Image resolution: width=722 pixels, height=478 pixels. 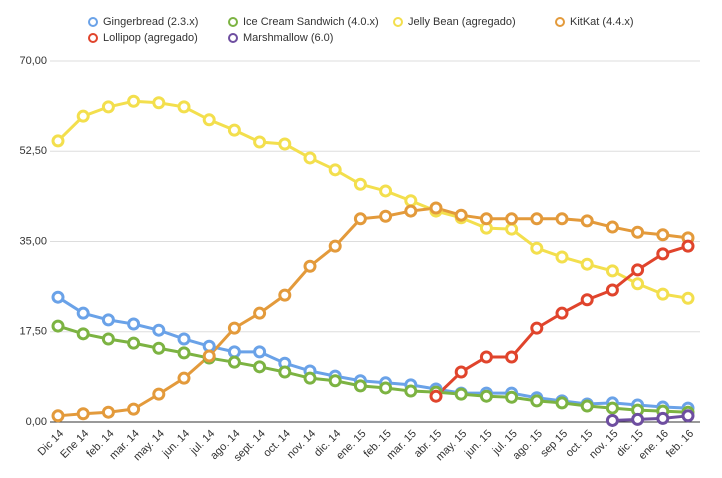 What do you see at coordinates (74, 444) in the screenshot?
I see `x-tick-label: Ene 14` at bounding box center [74, 444].